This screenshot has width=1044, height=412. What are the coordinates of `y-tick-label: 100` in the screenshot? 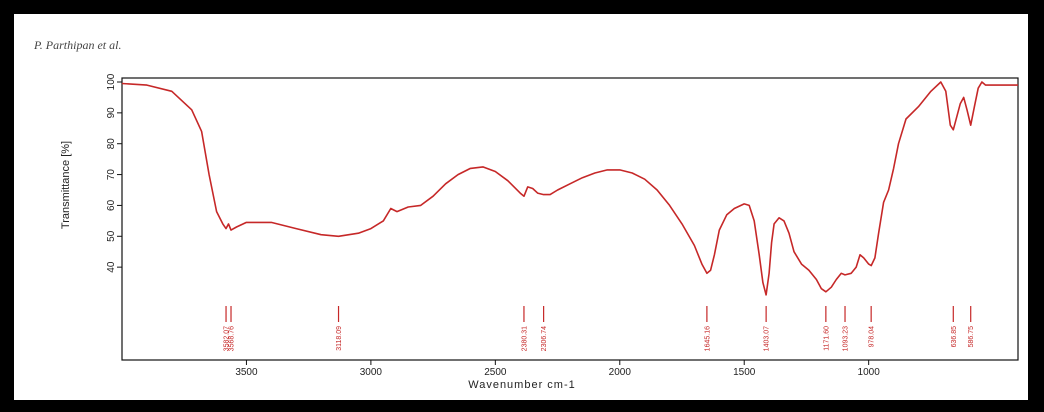 It's located at (111, 81).